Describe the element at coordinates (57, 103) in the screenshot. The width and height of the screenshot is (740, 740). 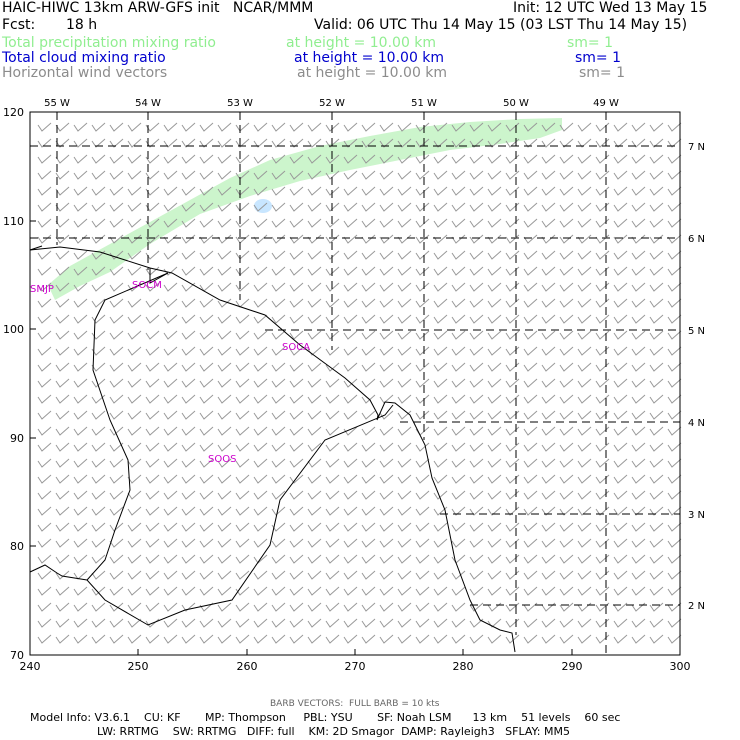
I see `lon-label: 55 W` at that location.